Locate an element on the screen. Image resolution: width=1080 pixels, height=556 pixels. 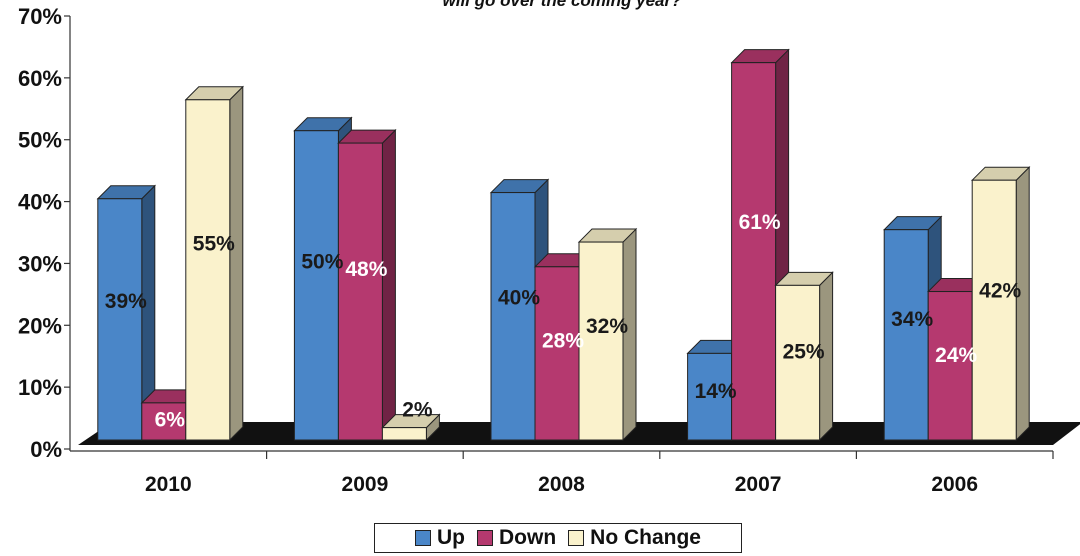
y-tick-label: 70% is located at coordinates (40, 16).